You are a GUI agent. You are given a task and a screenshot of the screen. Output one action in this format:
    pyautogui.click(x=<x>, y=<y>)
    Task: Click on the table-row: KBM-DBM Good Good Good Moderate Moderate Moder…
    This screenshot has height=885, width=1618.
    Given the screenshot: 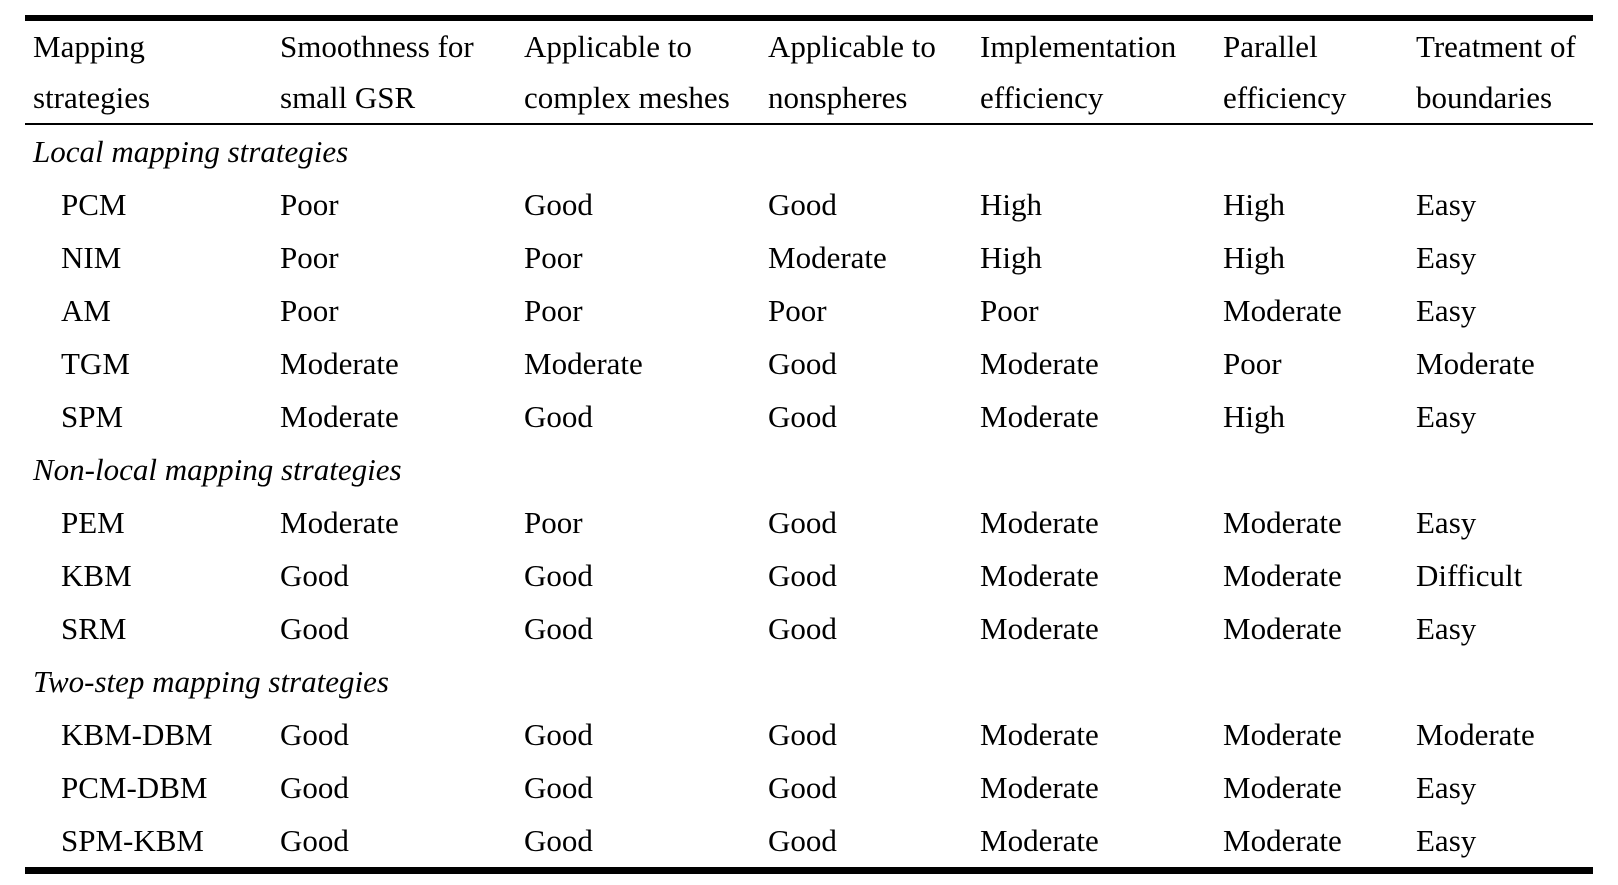 What is the action you would take?
    pyautogui.click(x=809, y=734)
    